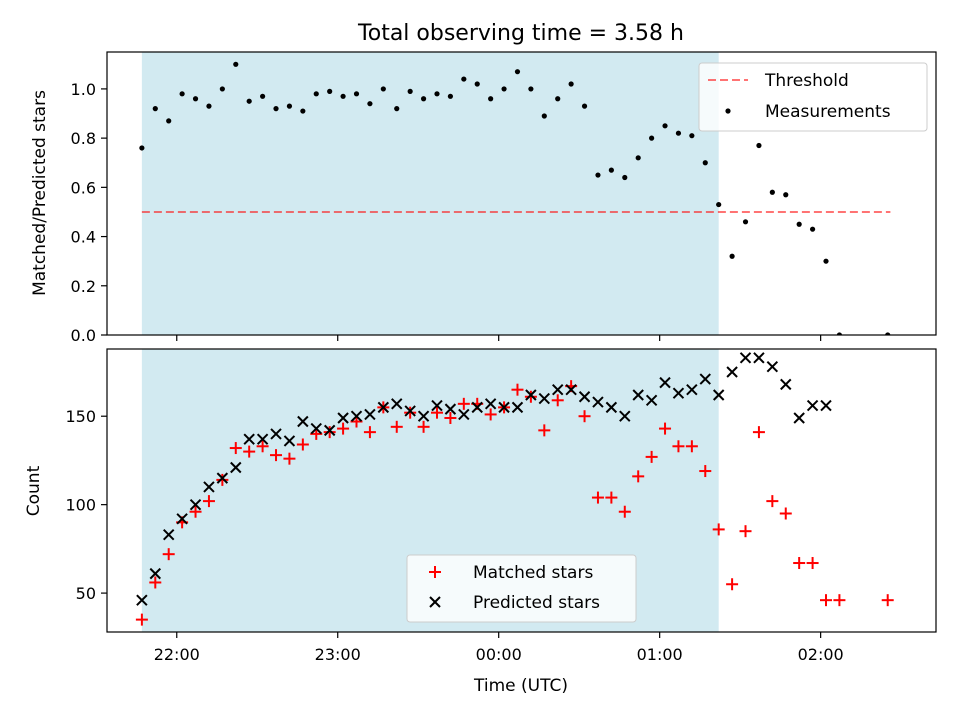 This screenshot has height=720, width=960. Describe the element at coordinates (338, 654) in the screenshot. I see `x-tick-label: 23:00` at that location.